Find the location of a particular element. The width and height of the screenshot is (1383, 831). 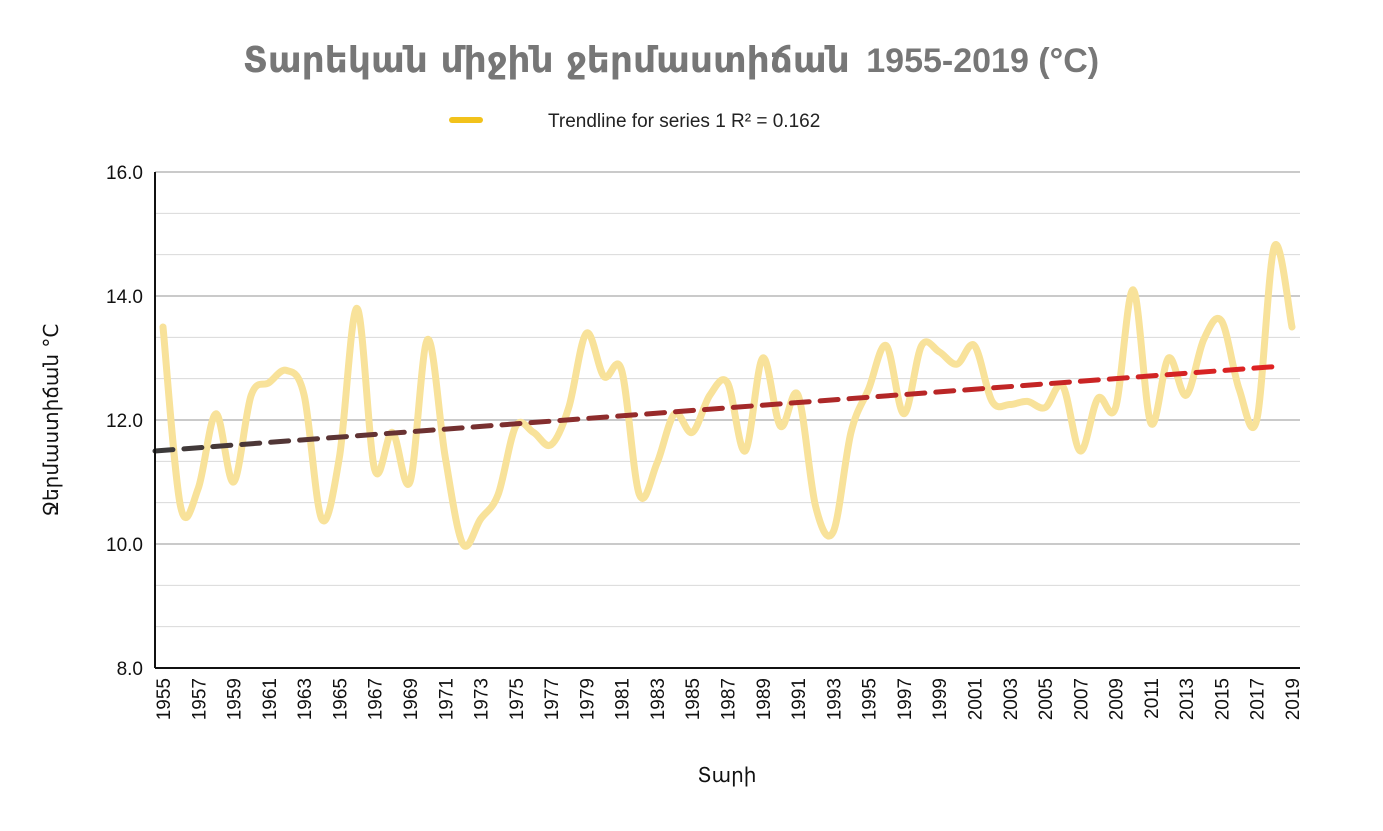

y-tick-label: 14.0 is located at coordinates (124, 297).